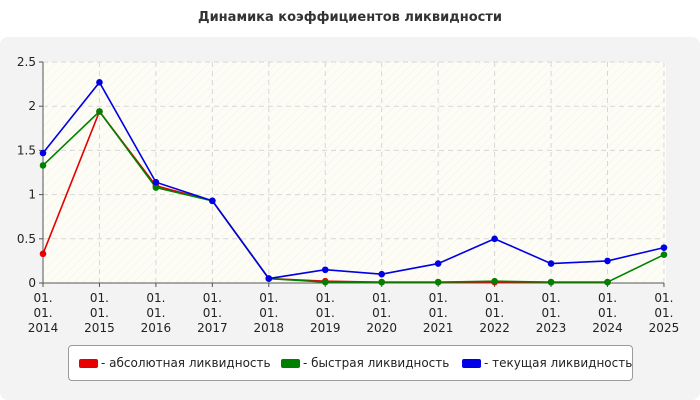 Image resolution: width=700 pixels, height=400 pixels. Describe the element at coordinates (471, 363) in the screenshot. I see `legend-swatch-current` at that location.